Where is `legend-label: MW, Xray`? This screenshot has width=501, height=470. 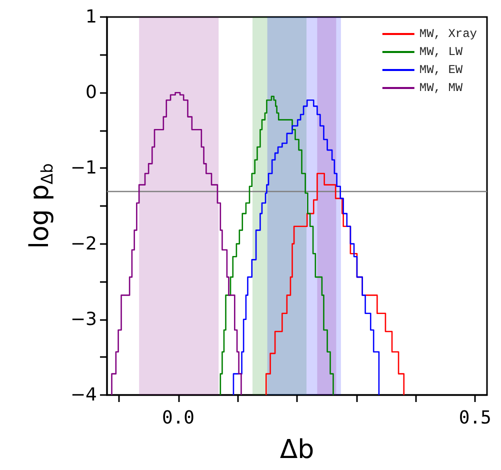 legend-label: MW, Xray is located at coordinates (448, 34).